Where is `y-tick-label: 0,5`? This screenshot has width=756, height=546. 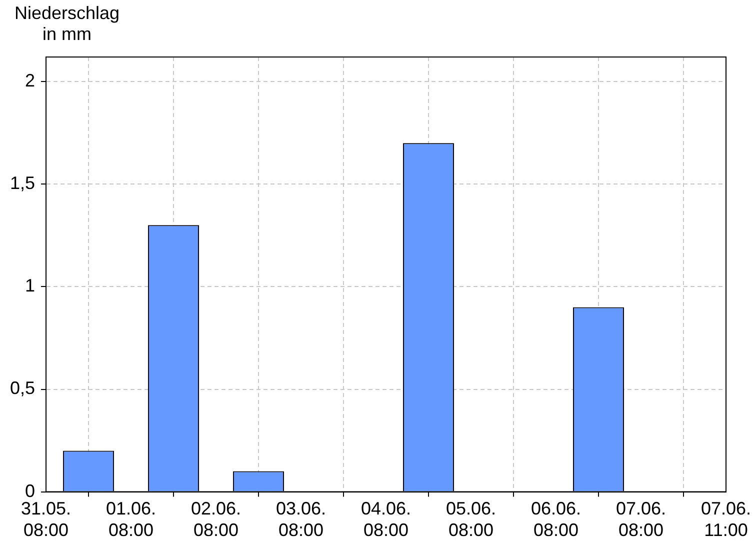
y-tick-label: 0,5 is located at coordinates (23, 388).